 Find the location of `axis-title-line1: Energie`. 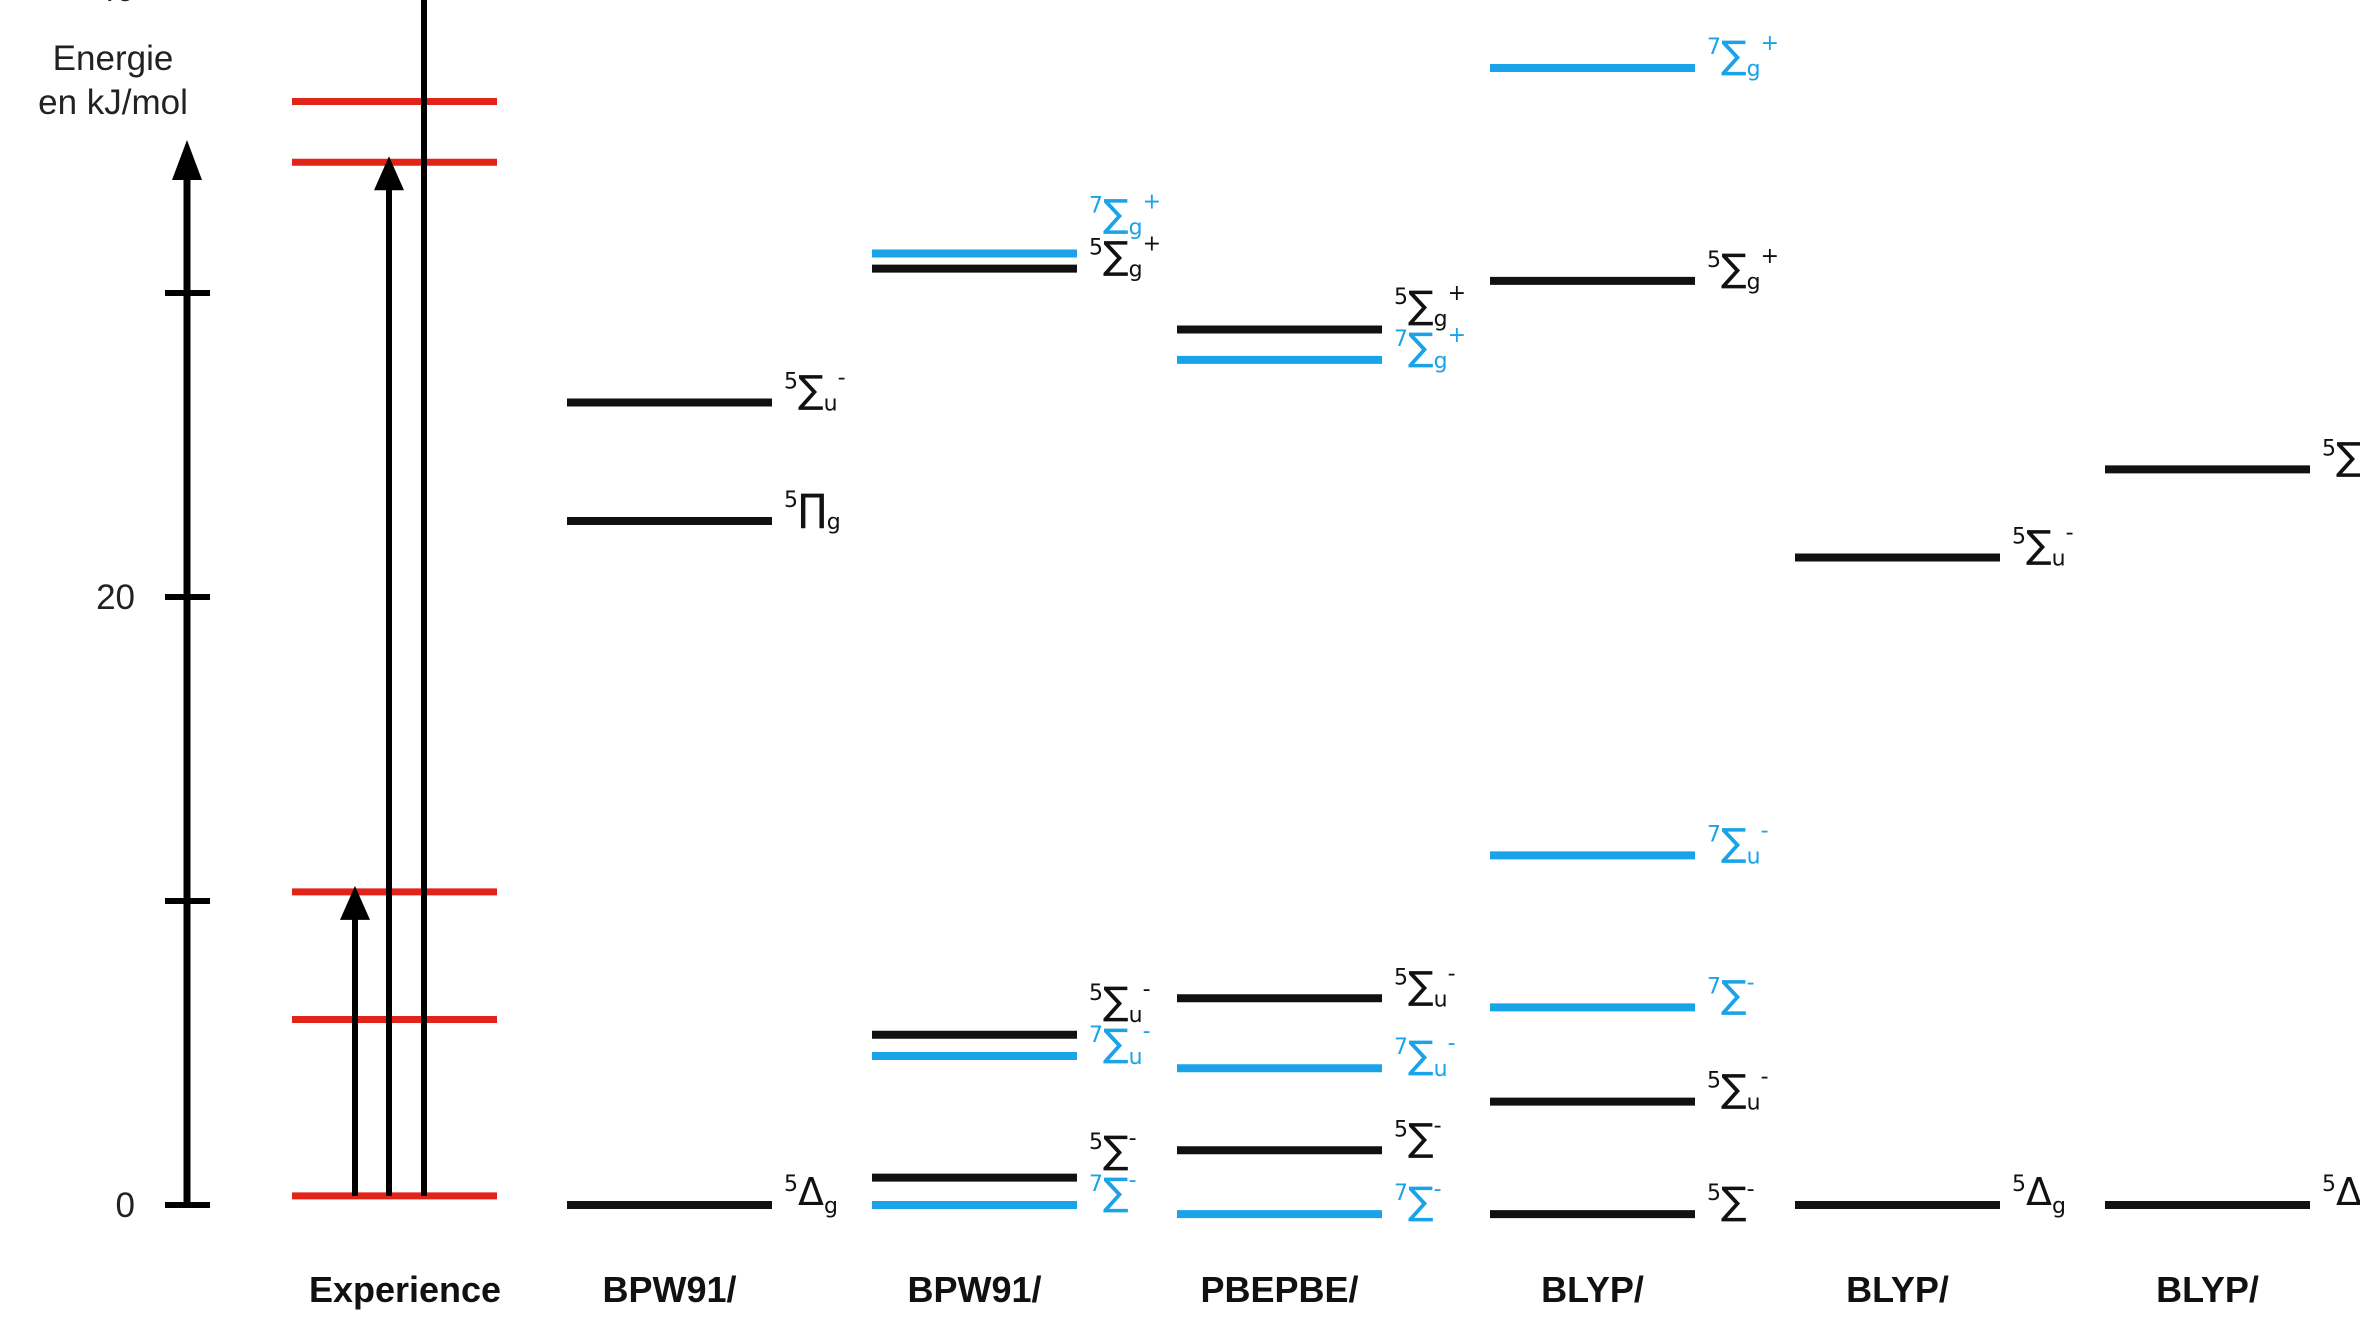

axis-title-line1: Energie is located at coordinates (113, 58).